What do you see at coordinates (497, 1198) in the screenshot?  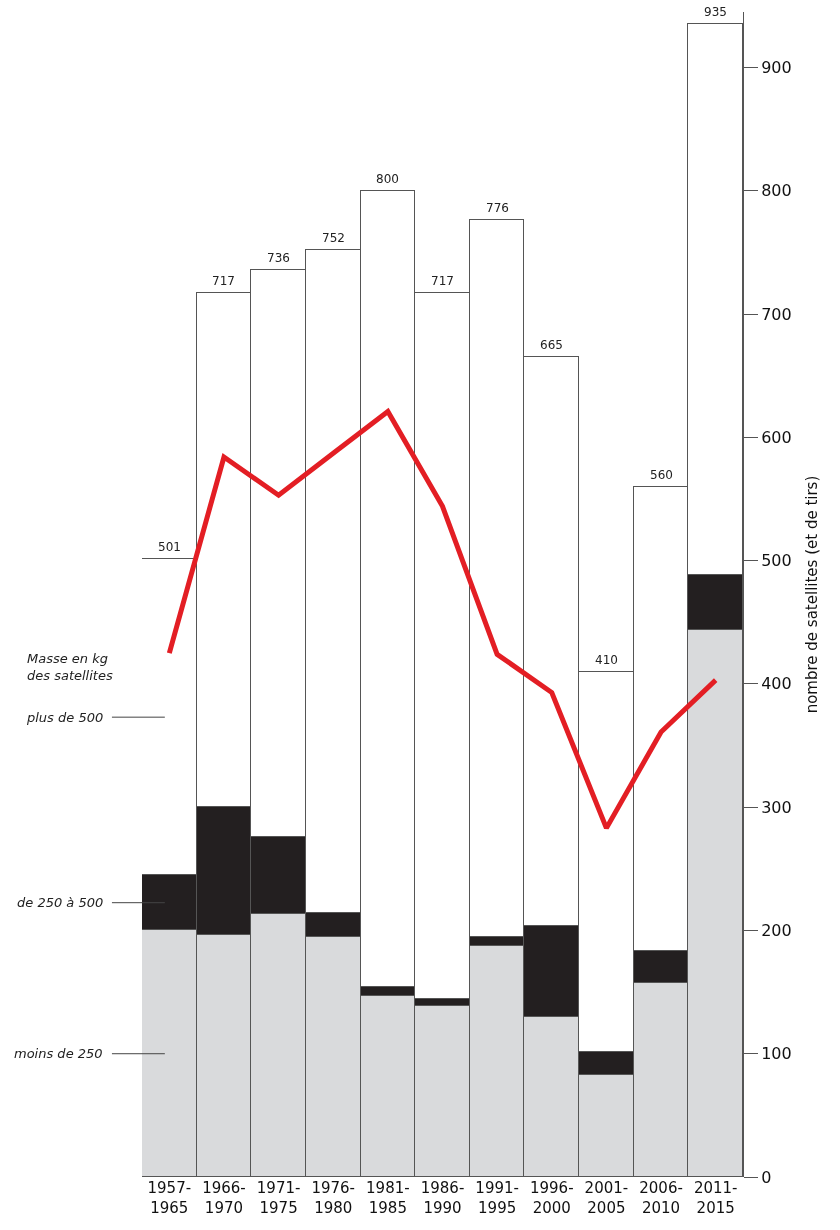 I see `x-tick-label: 1991-1995` at bounding box center [497, 1198].